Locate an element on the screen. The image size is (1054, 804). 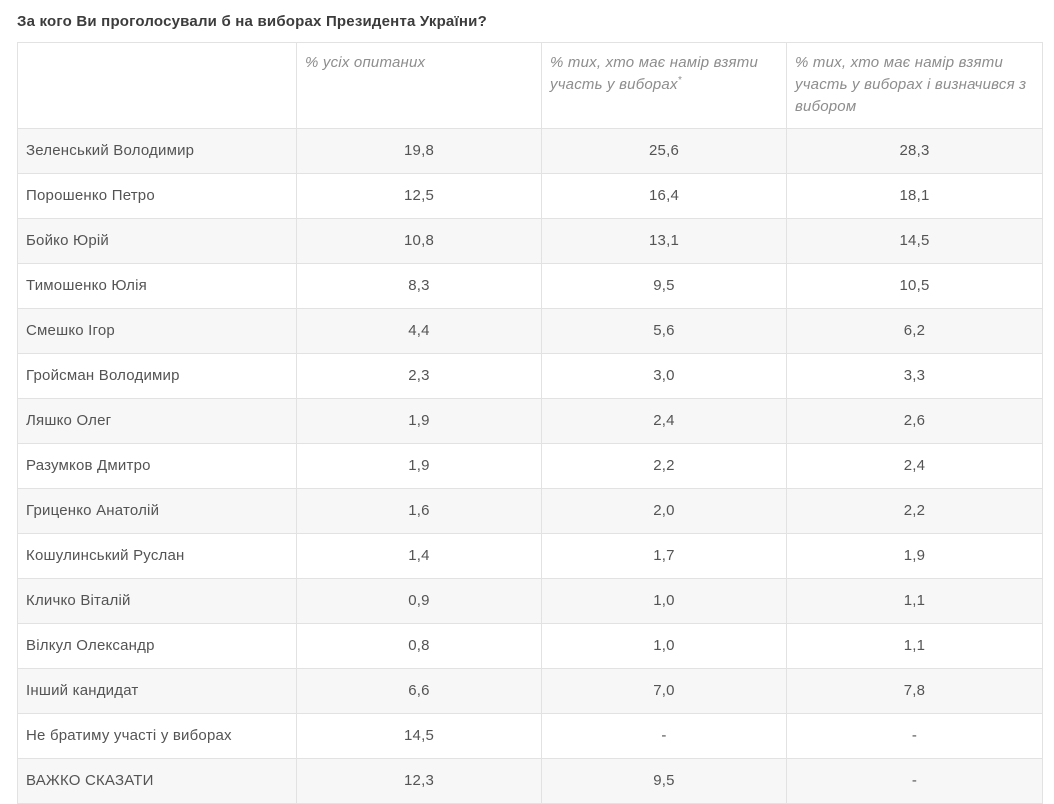
table-row: ВАЖКО СКАЗАТИ 12,3 9,5- is located at coordinates (530, 781).